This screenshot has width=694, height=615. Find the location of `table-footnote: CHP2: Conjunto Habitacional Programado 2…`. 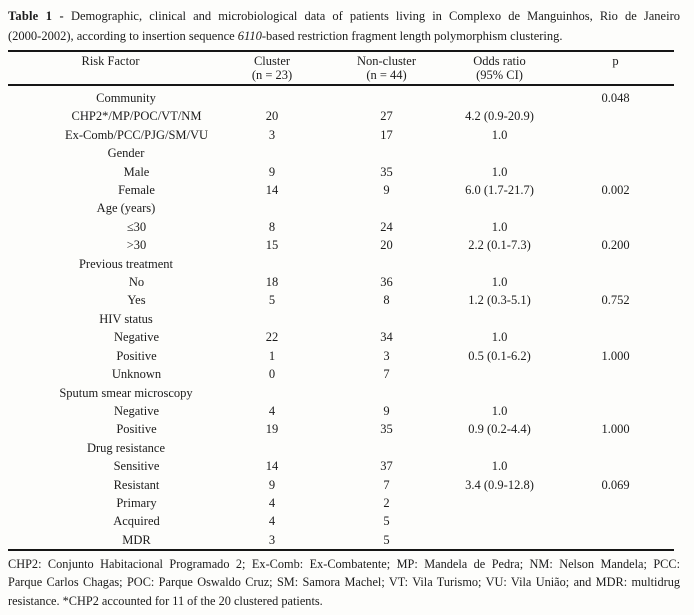

table-footnote: CHP2: Conjunto Habitacional Programado 2… is located at coordinates (344, 582).